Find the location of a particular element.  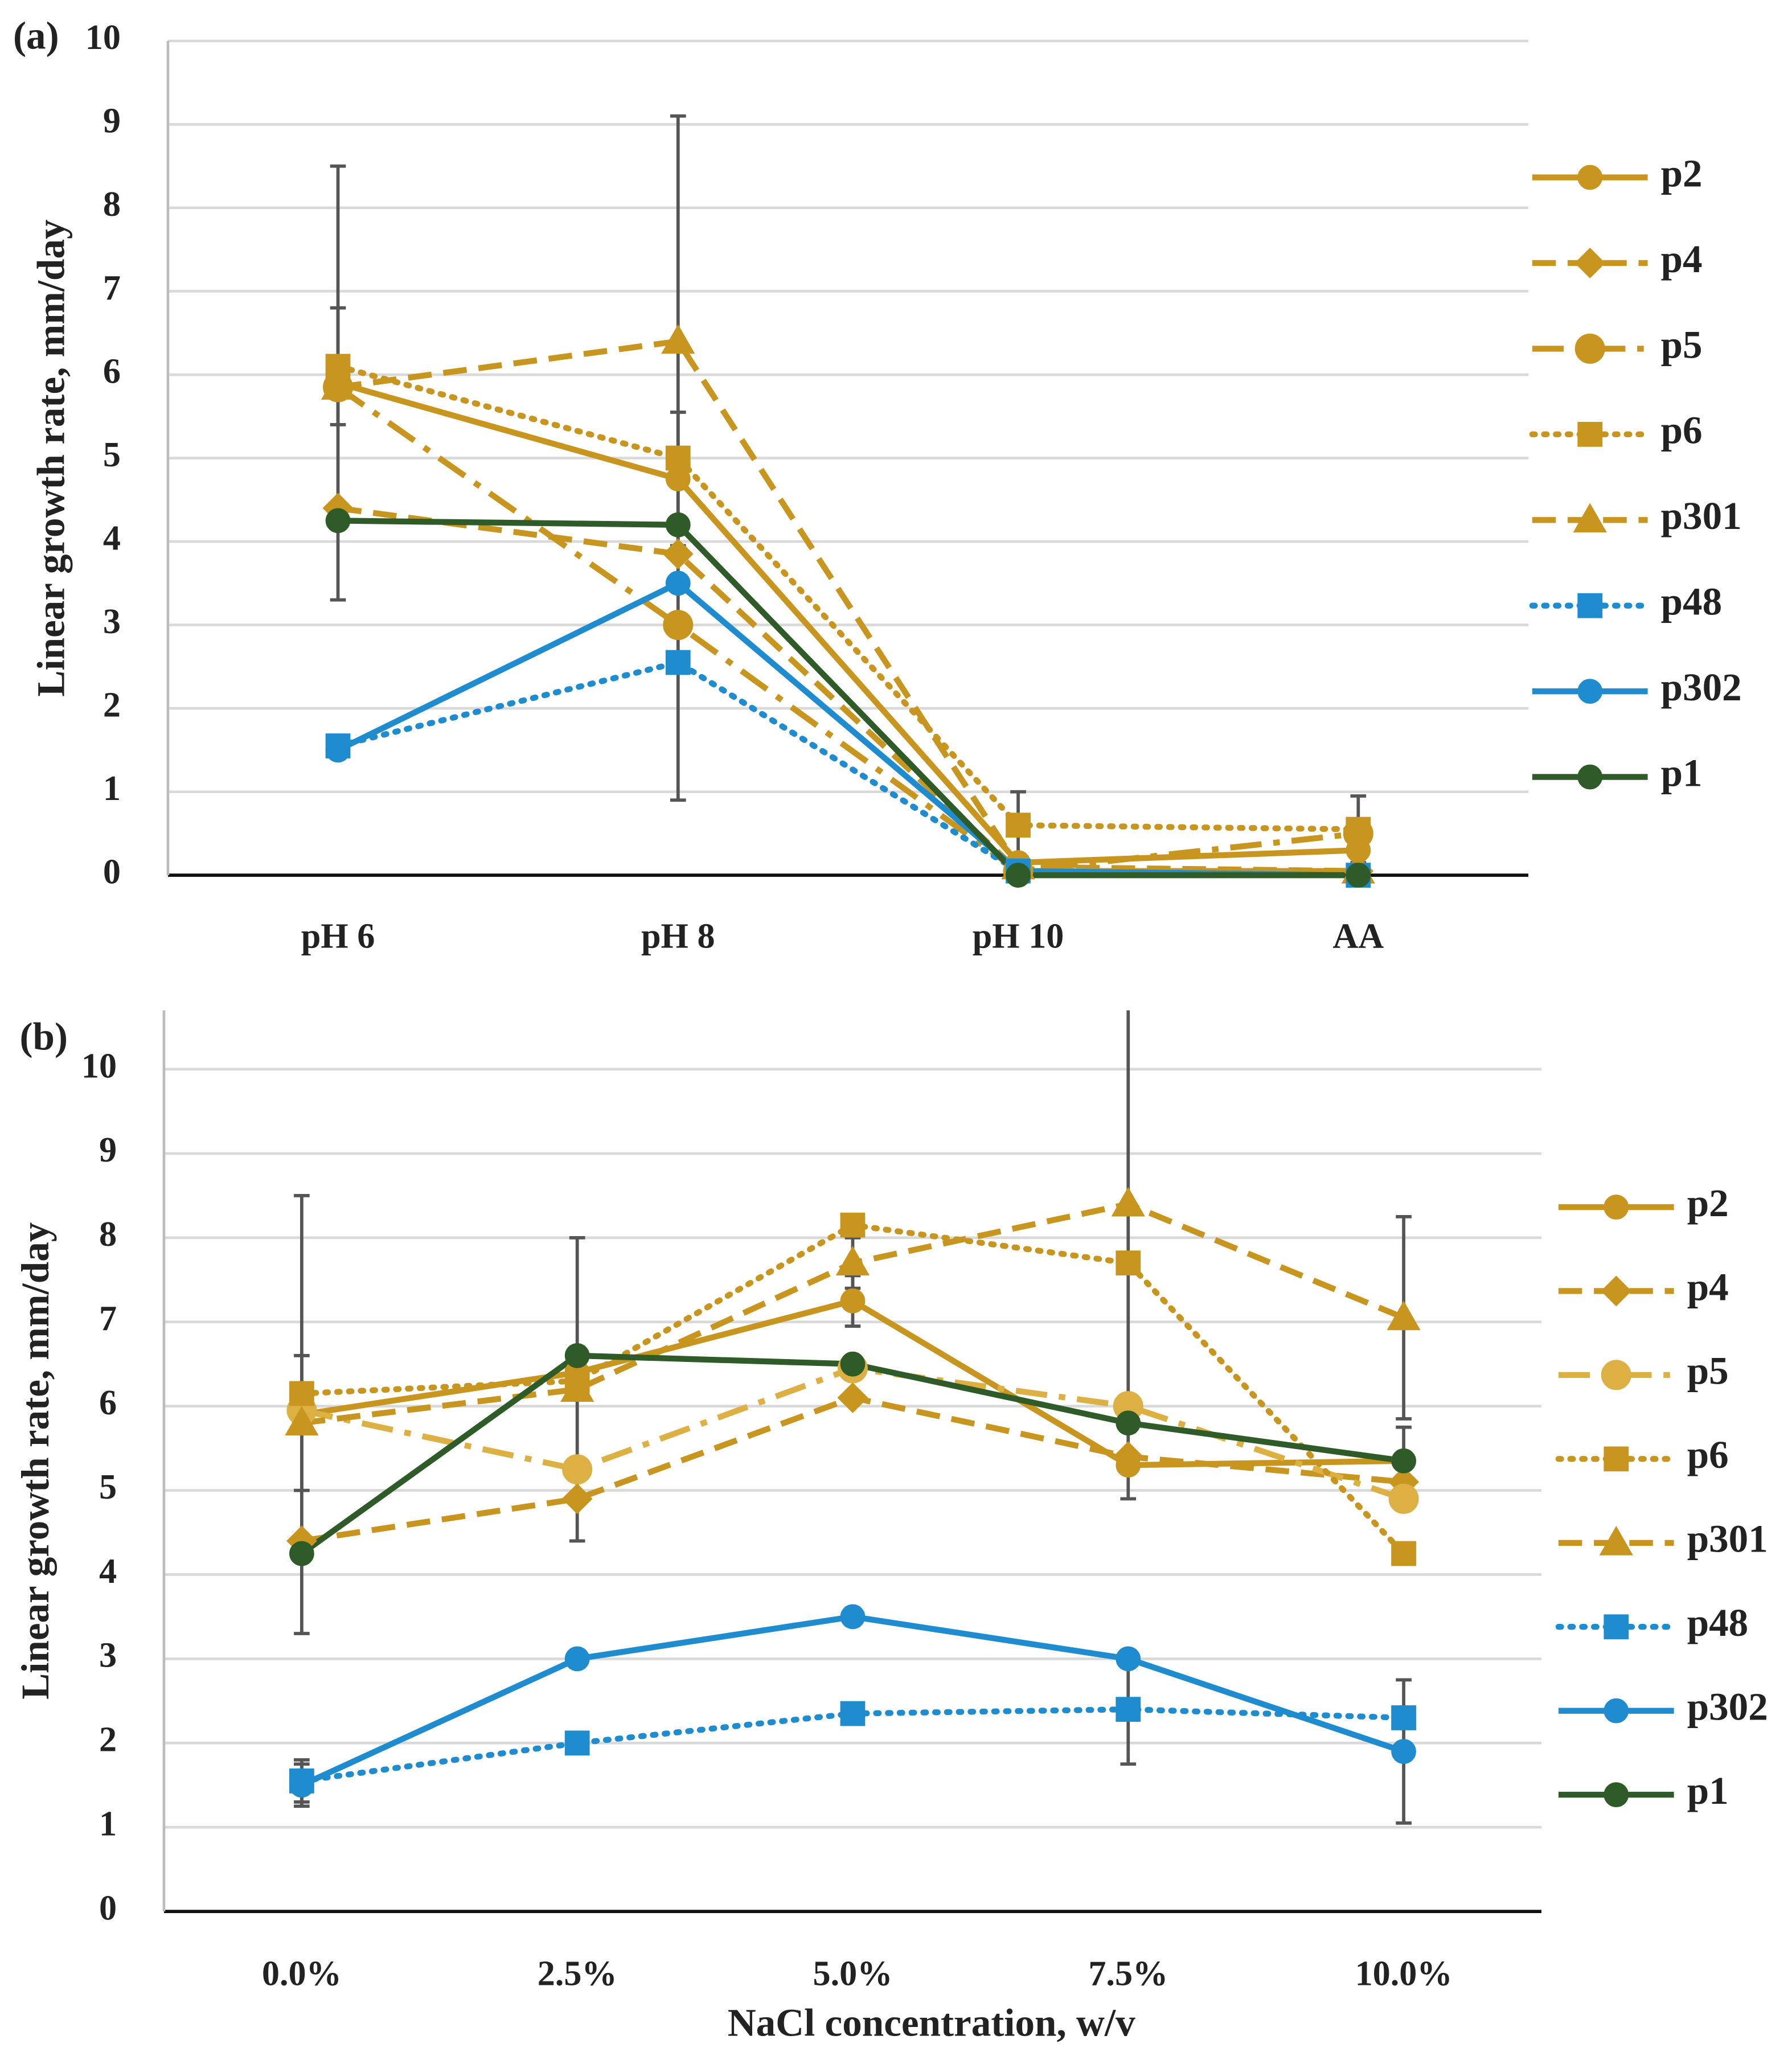

x-tick-label: AA is located at coordinates (1358, 936).